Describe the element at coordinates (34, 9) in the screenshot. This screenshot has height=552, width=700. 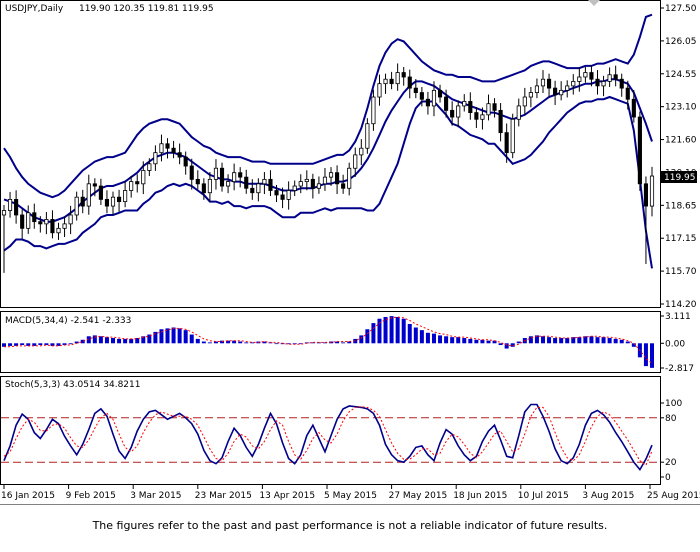
I see `symbol-header: USDJPY,Daily` at that location.